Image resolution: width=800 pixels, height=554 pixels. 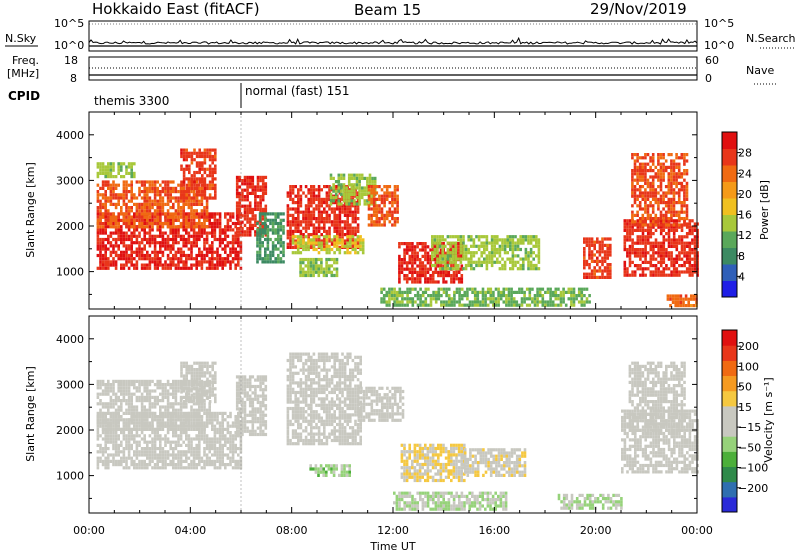 What do you see at coordinates (387, 10) in the screenshot?
I see `beam-title: Beam 15` at bounding box center [387, 10].